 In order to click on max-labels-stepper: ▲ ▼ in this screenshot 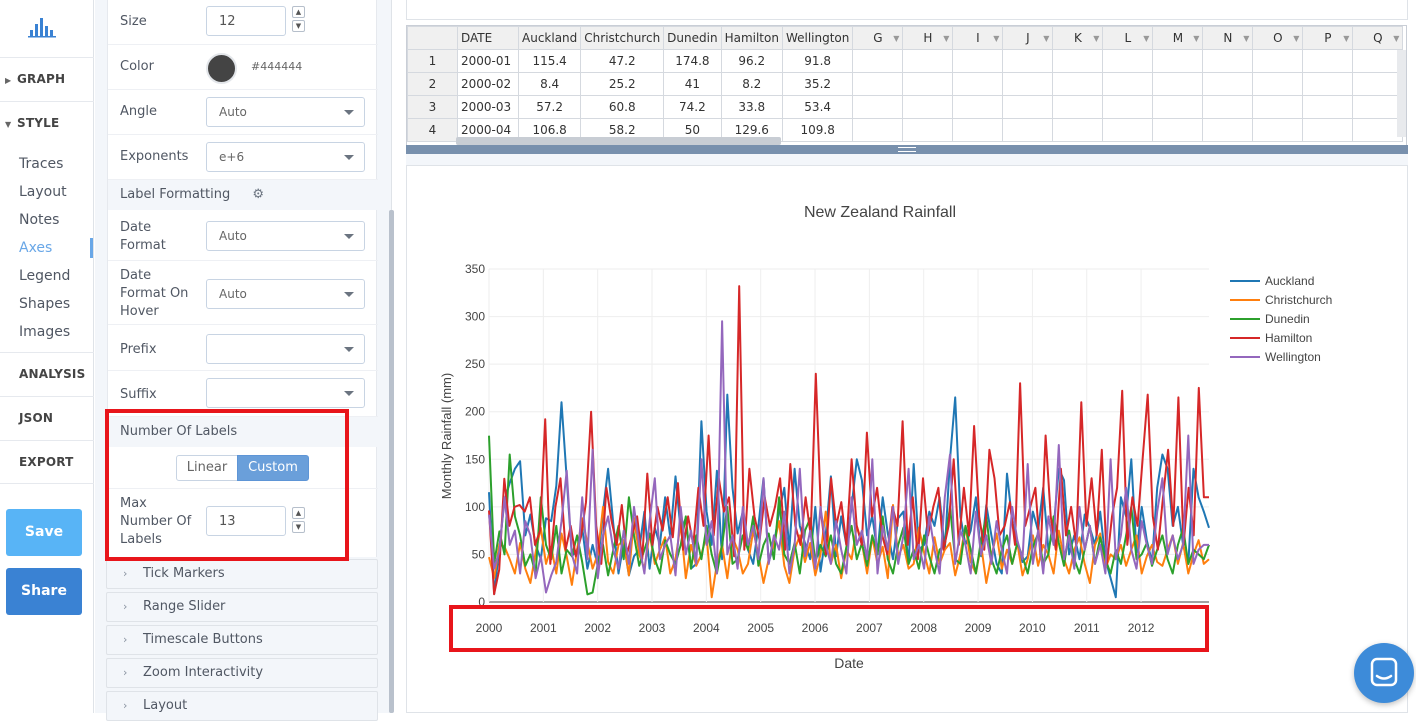, I will do `click(299, 521)`.